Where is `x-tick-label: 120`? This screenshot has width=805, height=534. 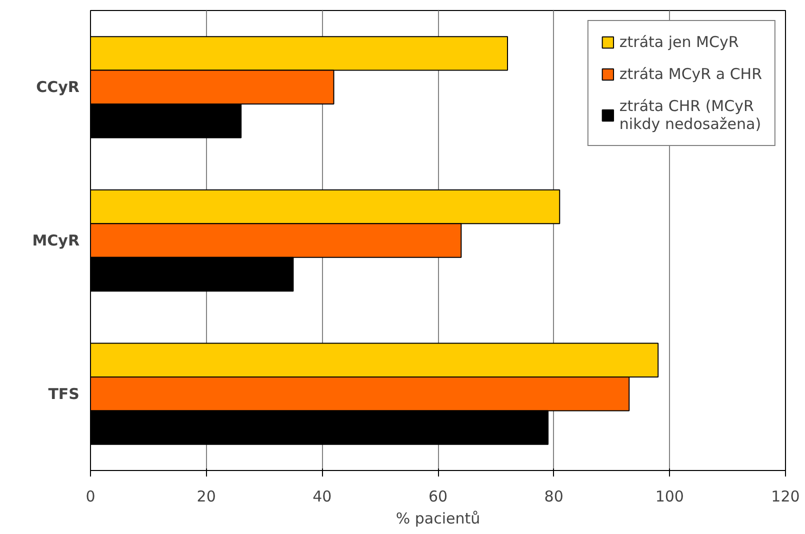 x-tick-label: 120 is located at coordinates (785, 497).